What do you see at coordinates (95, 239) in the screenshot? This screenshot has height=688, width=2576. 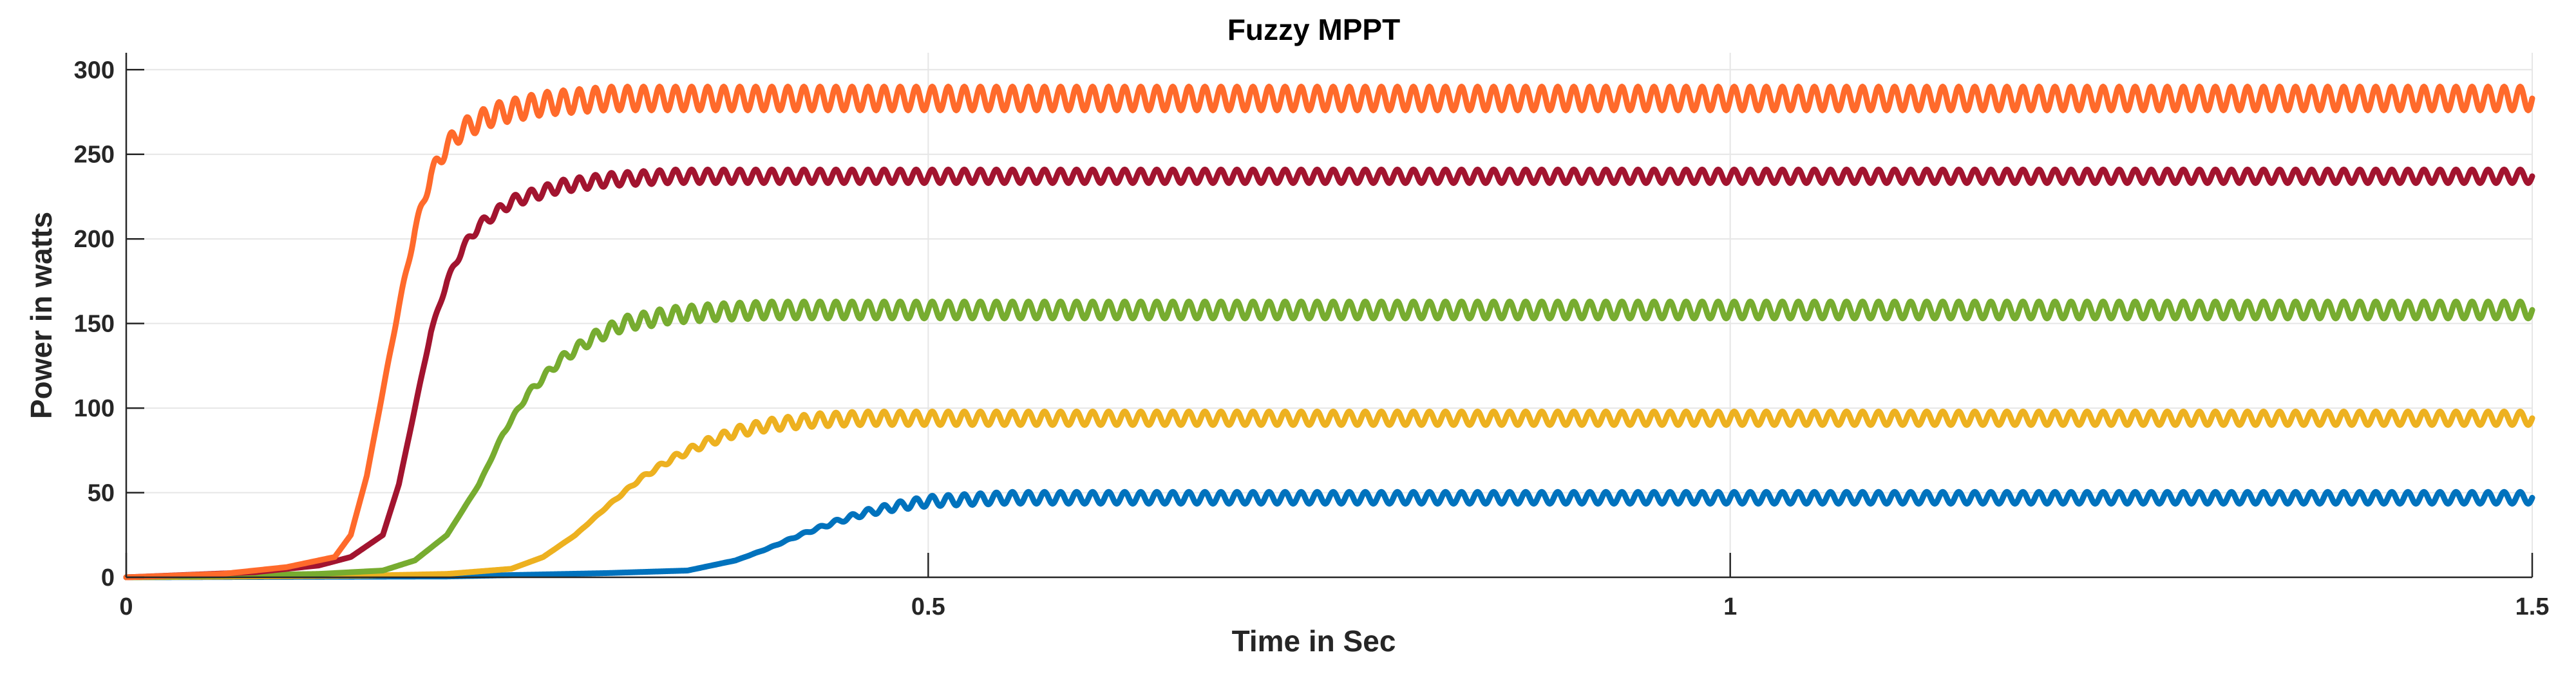 I see `y-tick-label: 200` at bounding box center [95, 239].